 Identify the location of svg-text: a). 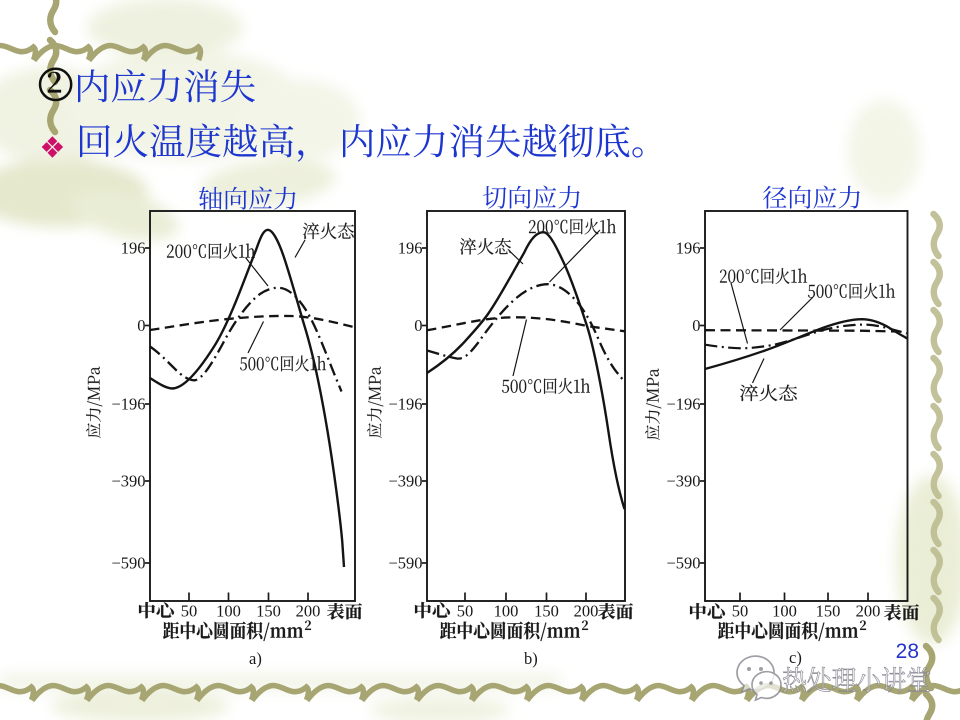
(255, 658).